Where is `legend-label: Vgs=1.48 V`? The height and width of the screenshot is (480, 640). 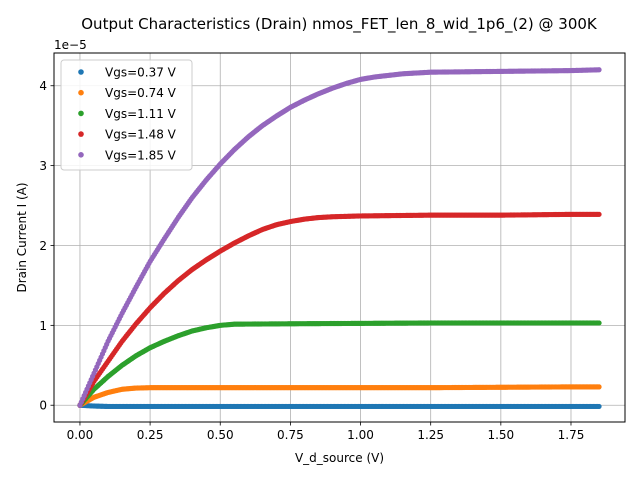 legend-label: Vgs=1.48 V is located at coordinates (141, 135).